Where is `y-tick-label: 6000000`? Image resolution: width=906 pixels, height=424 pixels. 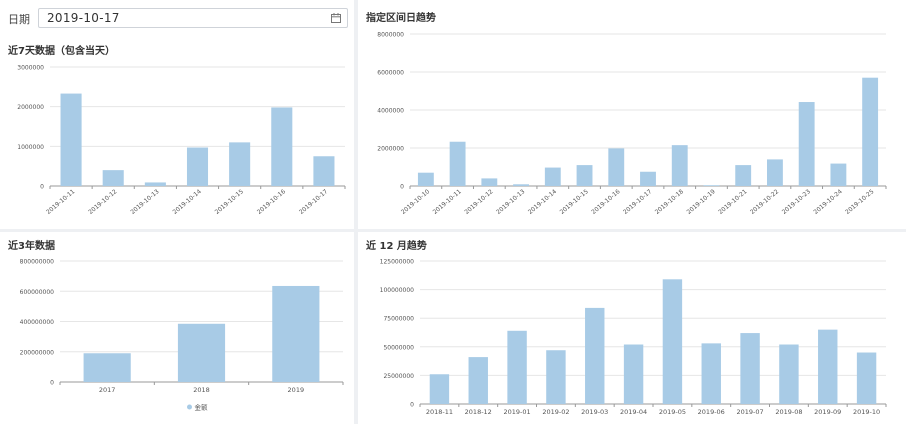 y-tick-label: 6000000 is located at coordinates (390, 73).